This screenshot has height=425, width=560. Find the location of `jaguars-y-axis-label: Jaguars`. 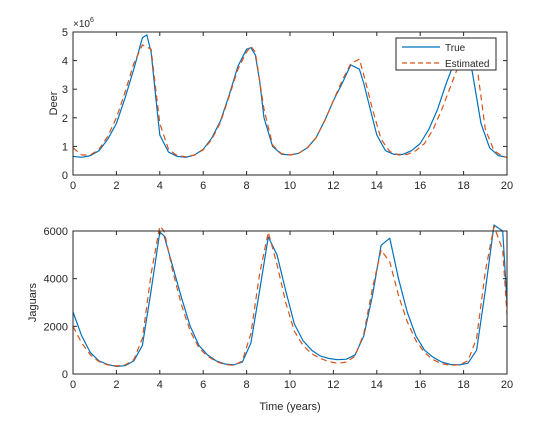

jaguars-y-axis-label: Jaguars is located at coordinates (33, 302).